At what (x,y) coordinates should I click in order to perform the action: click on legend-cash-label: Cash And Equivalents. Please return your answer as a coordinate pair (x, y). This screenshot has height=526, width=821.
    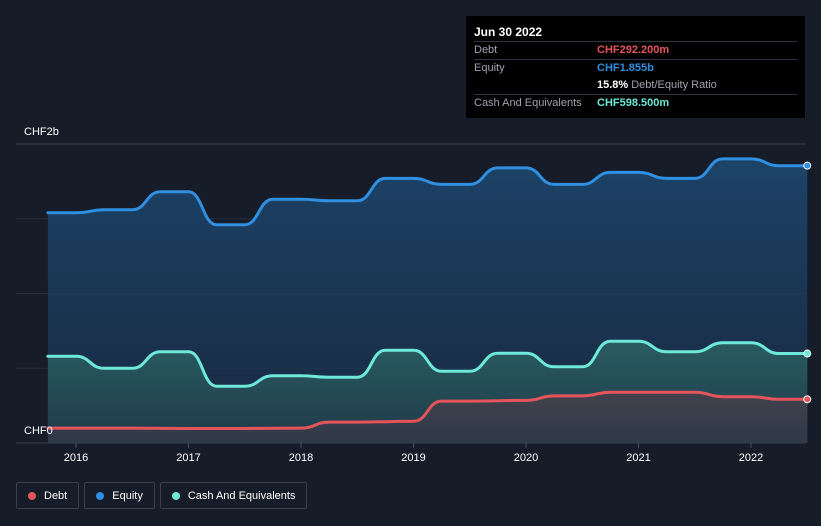
    Looking at the image, I should click on (241, 495).